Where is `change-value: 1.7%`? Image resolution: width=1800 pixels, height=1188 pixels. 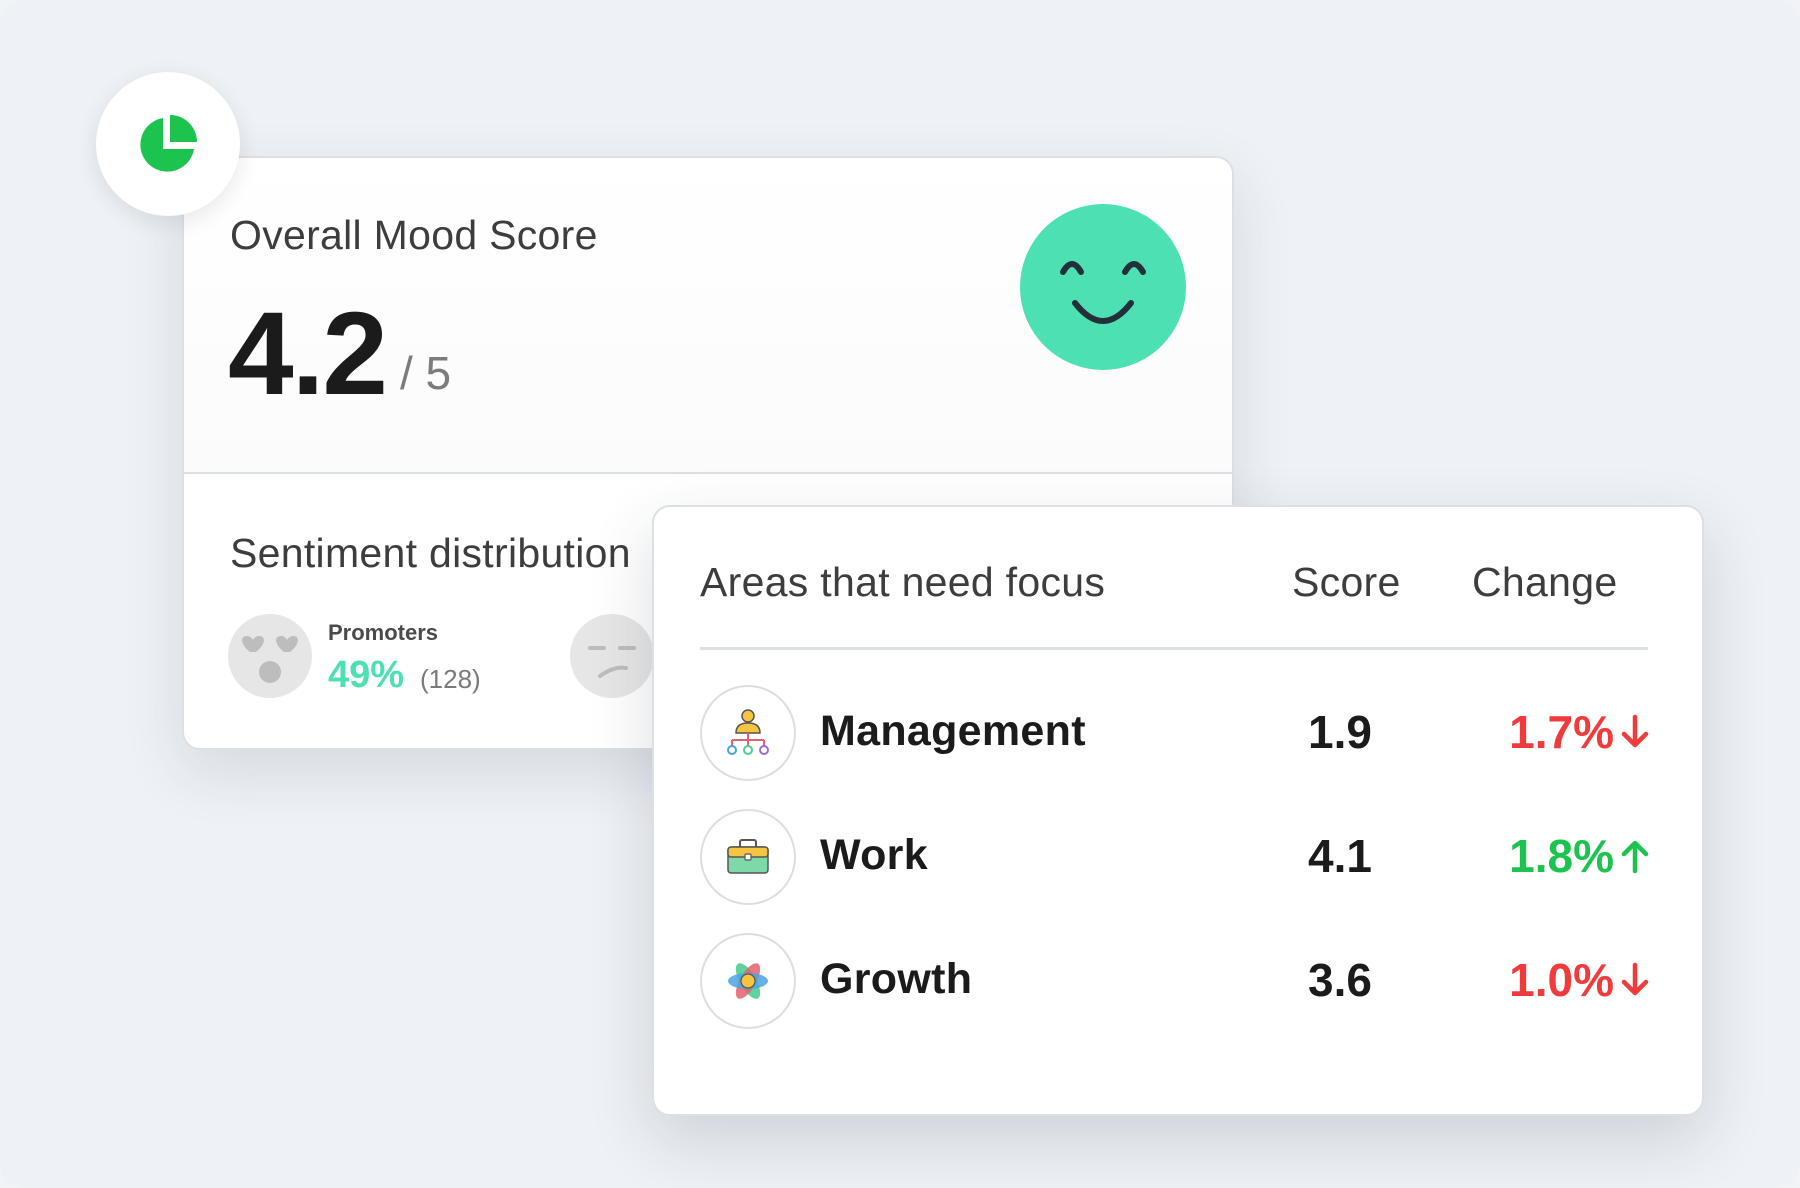
change-value: 1.7% is located at coordinates (1561, 732).